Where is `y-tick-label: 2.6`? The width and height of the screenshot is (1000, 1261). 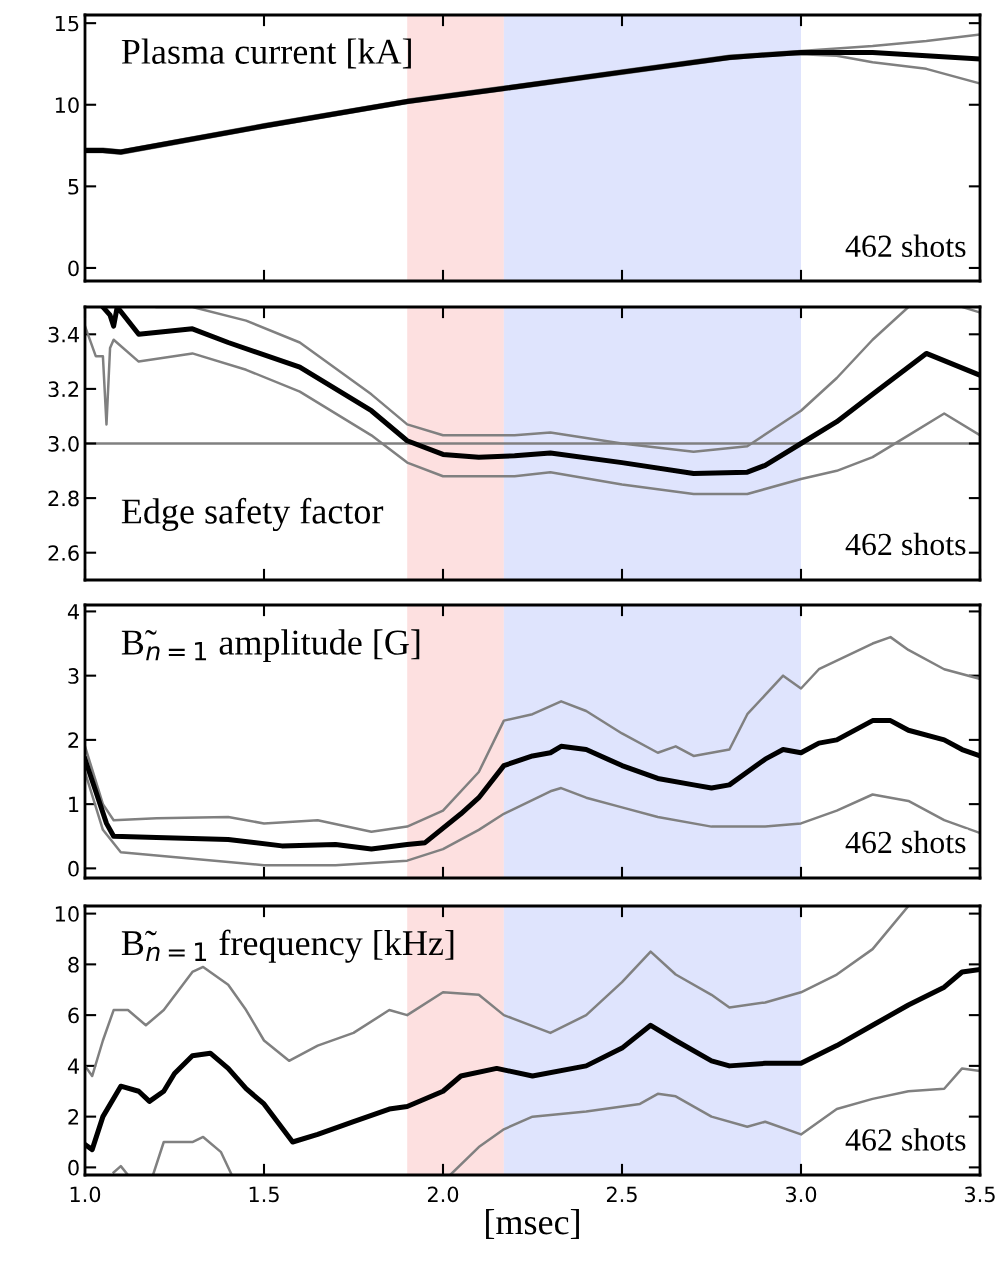
y-tick-label: 2.6 is located at coordinates (63, 553).